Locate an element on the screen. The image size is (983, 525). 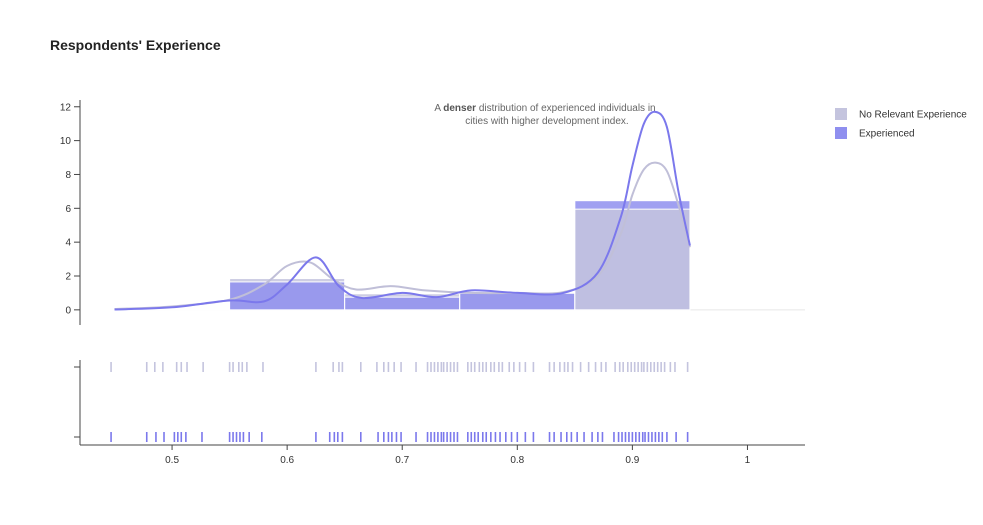
x-tick-label: 0.9 is located at coordinates (632, 460).